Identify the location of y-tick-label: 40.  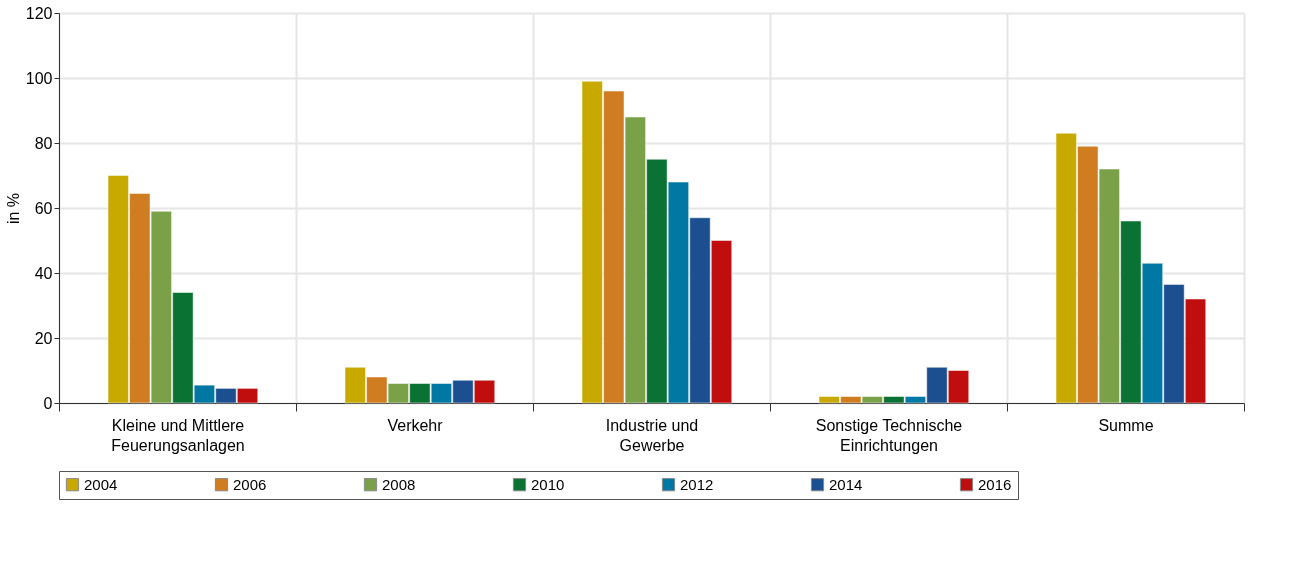
(43, 273).